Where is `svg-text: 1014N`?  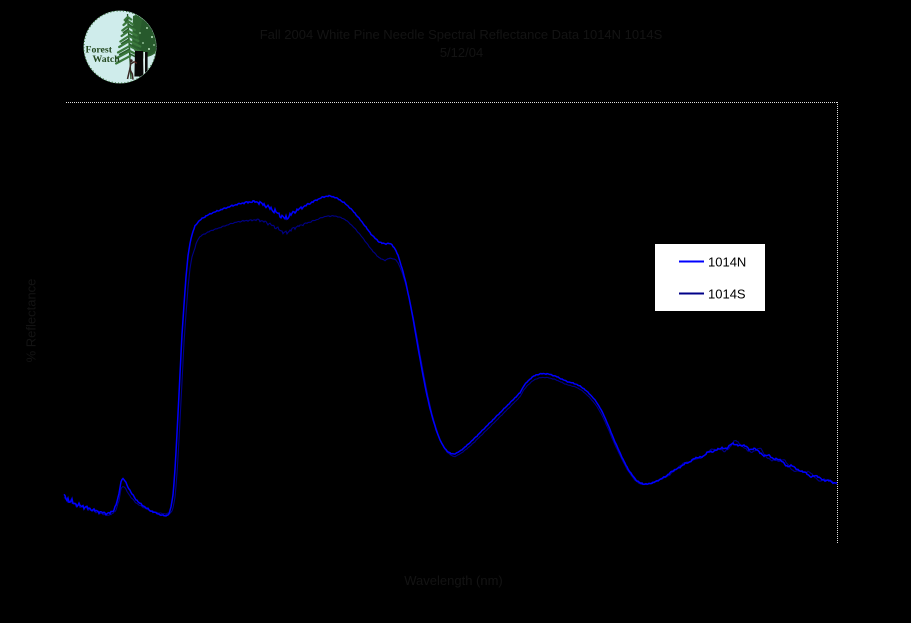
svg-text: 1014N is located at coordinates (727, 262).